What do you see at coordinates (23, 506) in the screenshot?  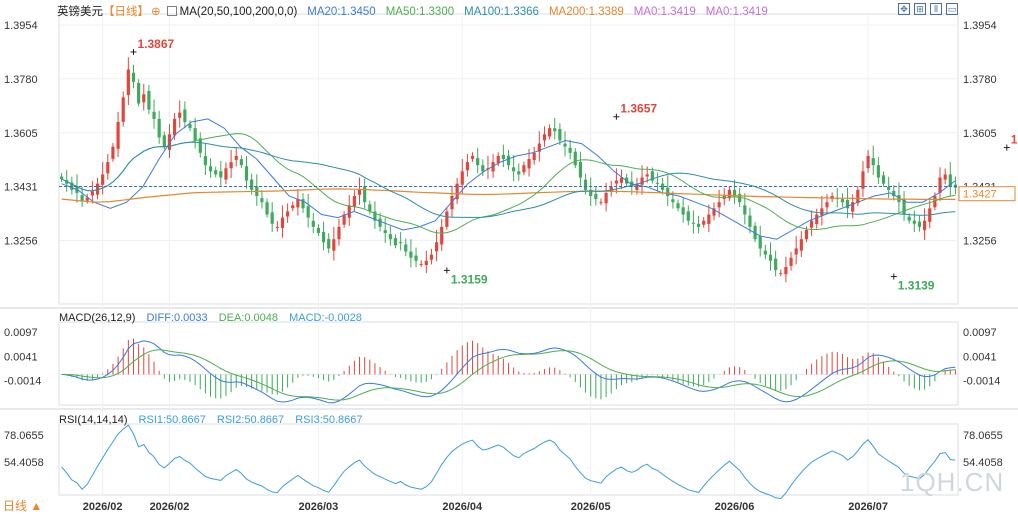 I see `period-selector: 日线 ▲` at bounding box center [23, 506].